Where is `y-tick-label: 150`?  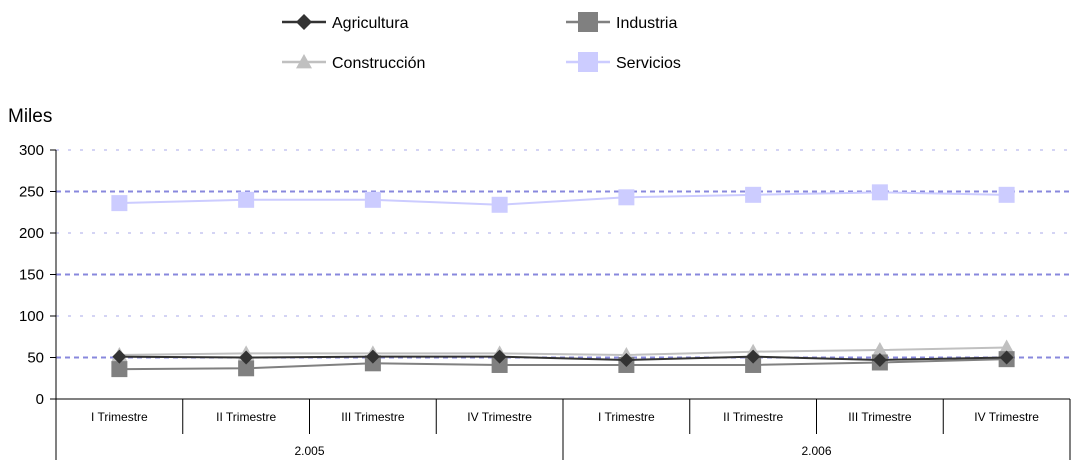 y-tick-label: 150 is located at coordinates (31, 275).